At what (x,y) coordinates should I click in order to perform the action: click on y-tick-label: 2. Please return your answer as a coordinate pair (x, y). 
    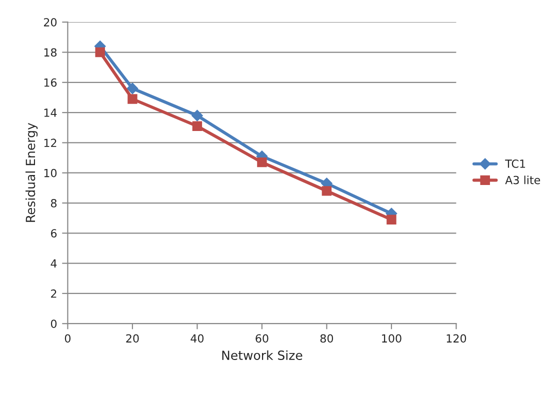
    Looking at the image, I should click on (53, 293).